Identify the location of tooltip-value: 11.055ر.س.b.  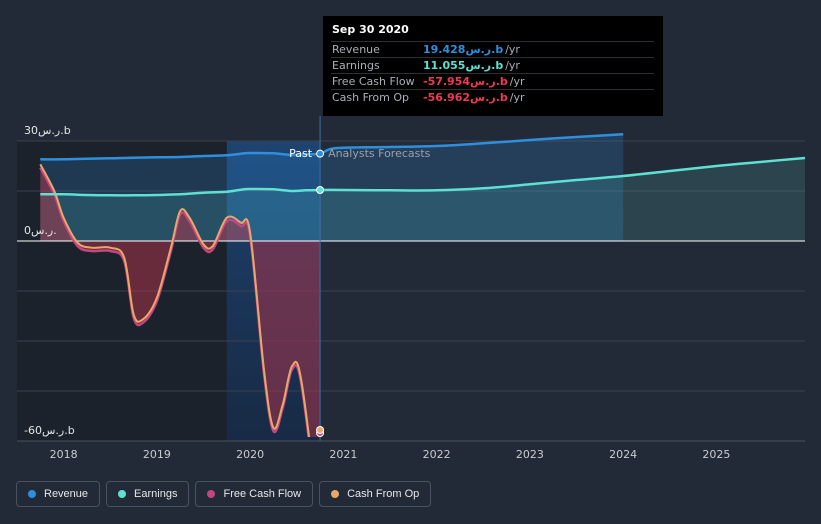
(463, 65).